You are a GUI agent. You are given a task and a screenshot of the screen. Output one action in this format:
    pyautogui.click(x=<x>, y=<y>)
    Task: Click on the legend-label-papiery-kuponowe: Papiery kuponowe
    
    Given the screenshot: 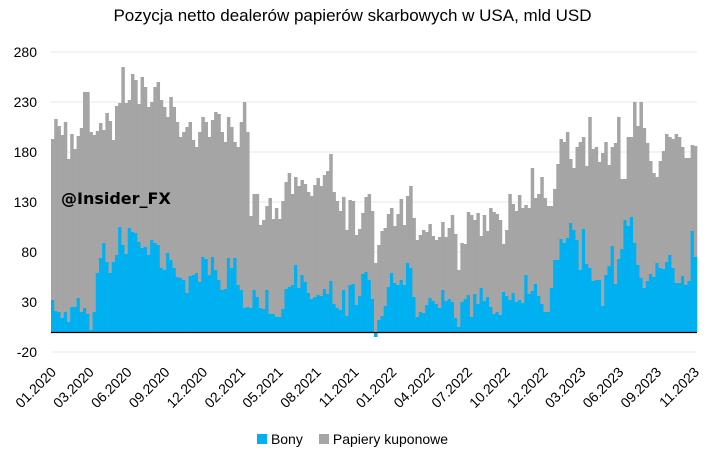 What is the action you would take?
    pyautogui.click(x=390, y=439)
    